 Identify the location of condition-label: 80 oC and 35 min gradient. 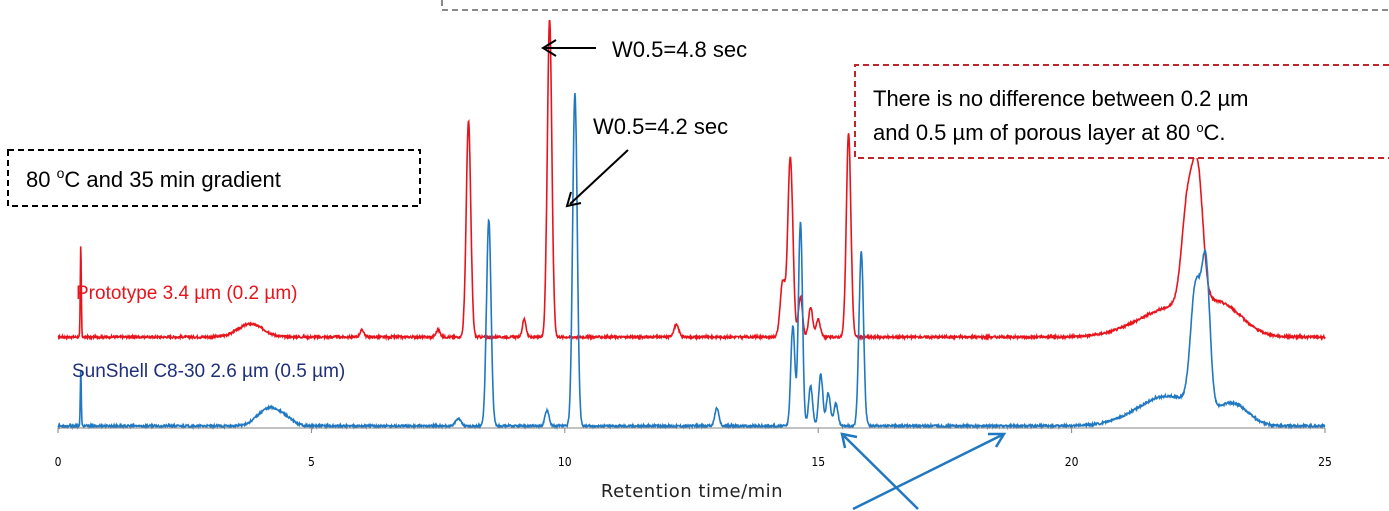
(153, 178).